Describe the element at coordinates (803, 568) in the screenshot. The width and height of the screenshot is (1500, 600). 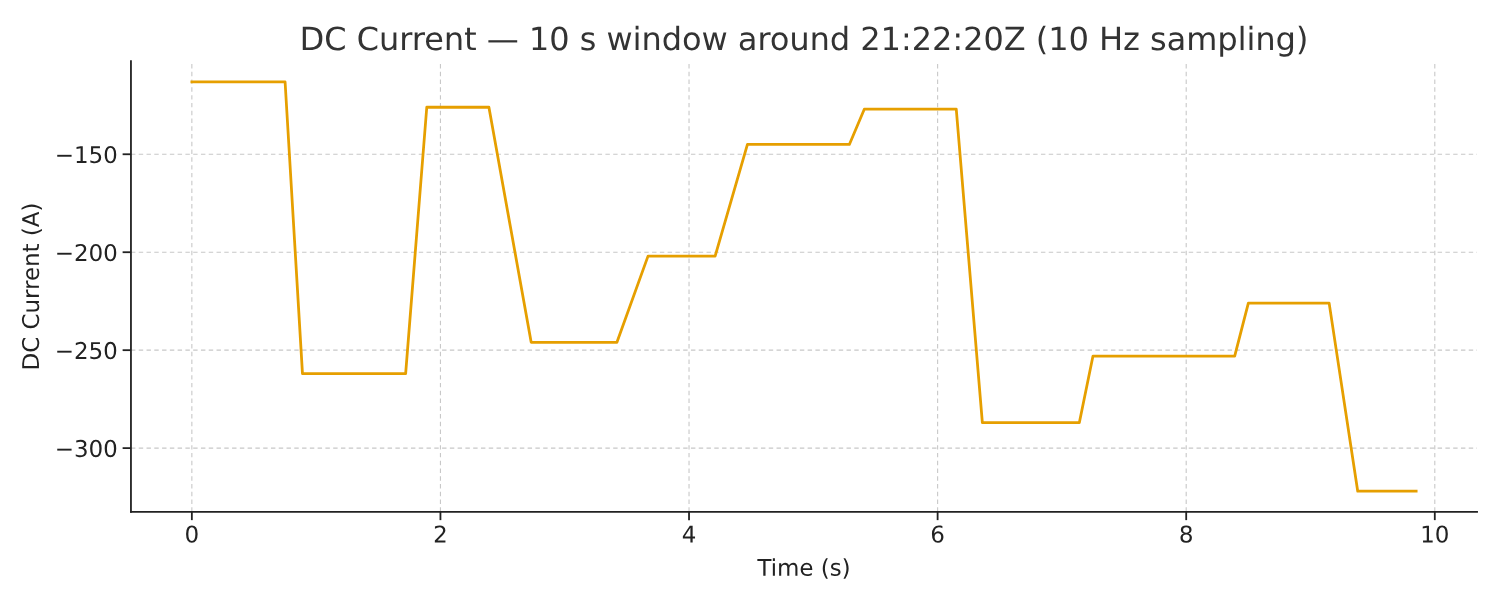
I see `x-axis-title: Time (s)` at that location.